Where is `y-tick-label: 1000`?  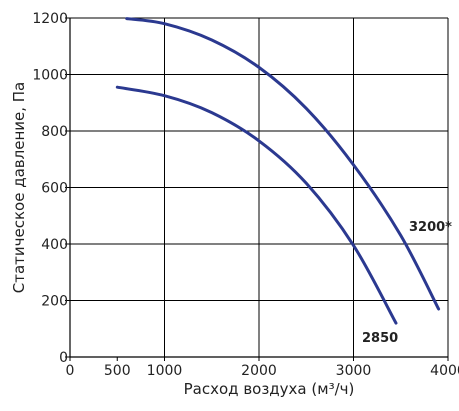
y-tick-label: 1000 is located at coordinates (50, 76).